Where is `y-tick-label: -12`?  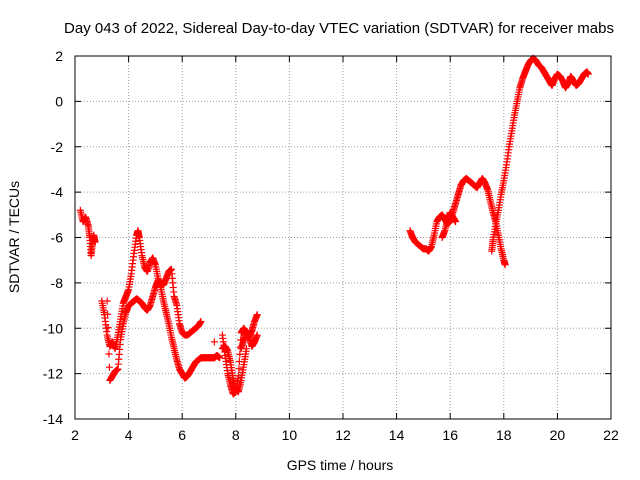
y-tick-label: -12 is located at coordinates (53, 374).